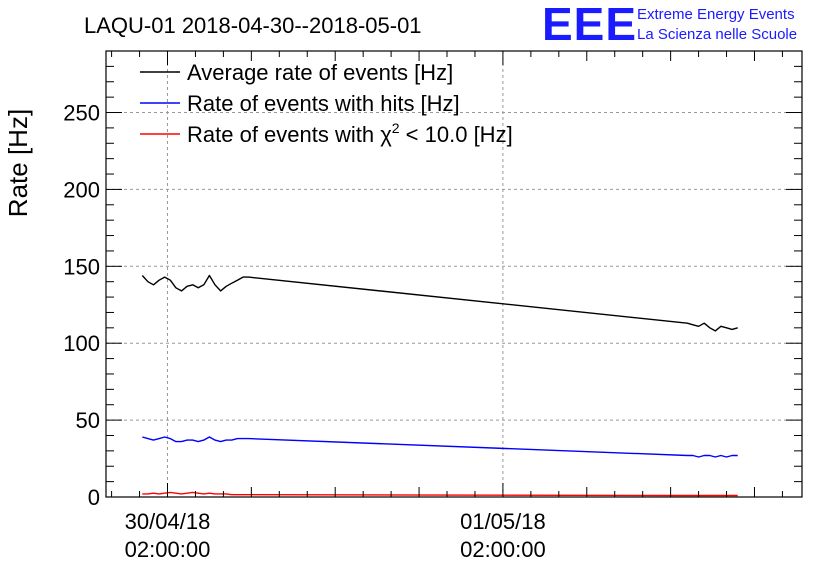 The height and width of the screenshot is (572, 836). What do you see at coordinates (717, 34) in the screenshot?
I see `brand-line-2: La Scienza nelle Scuole` at bounding box center [717, 34].